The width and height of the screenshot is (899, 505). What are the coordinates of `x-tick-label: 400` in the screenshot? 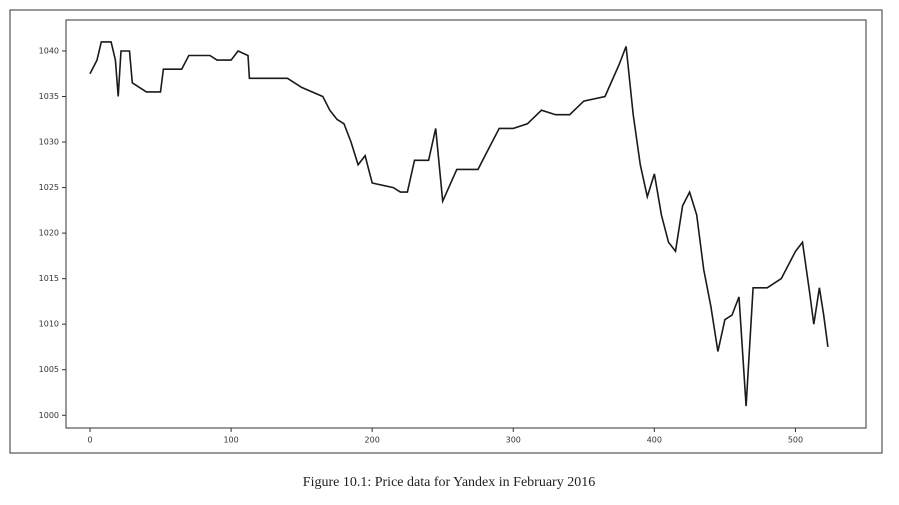 It's located at (654, 440).